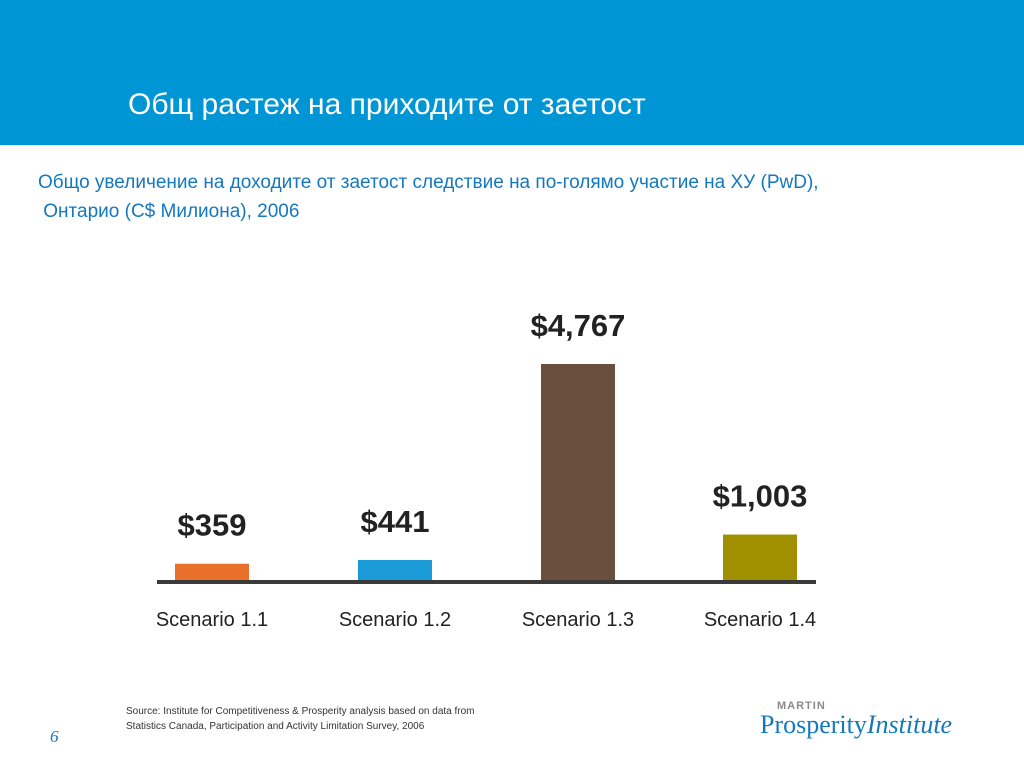  What do you see at coordinates (578, 620) in the screenshot?
I see `category-label-3: Scenario 1.3` at bounding box center [578, 620].